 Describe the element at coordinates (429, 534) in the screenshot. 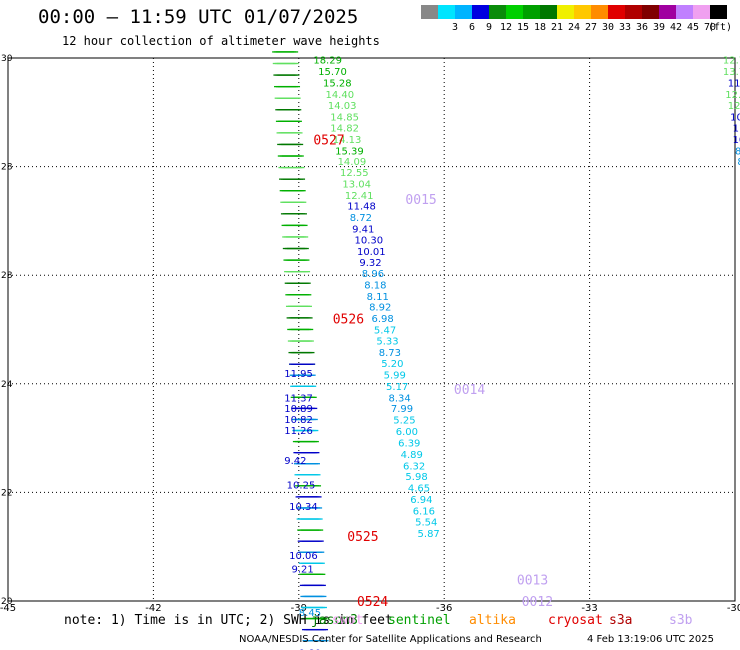

I see `wave-height-value: 5.87` at that location.